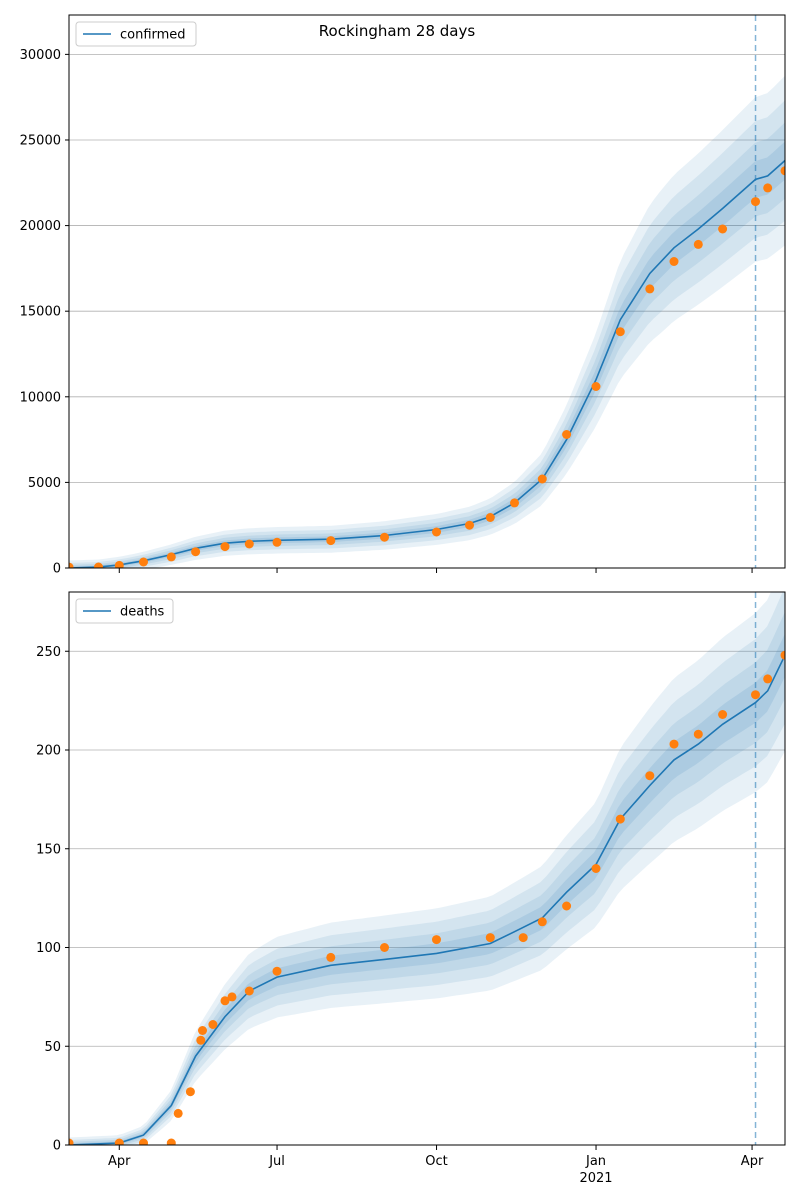 The height and width of the screenshot is (1200, 800). I want to click on y-tick-label: 100, so click(48, 948).